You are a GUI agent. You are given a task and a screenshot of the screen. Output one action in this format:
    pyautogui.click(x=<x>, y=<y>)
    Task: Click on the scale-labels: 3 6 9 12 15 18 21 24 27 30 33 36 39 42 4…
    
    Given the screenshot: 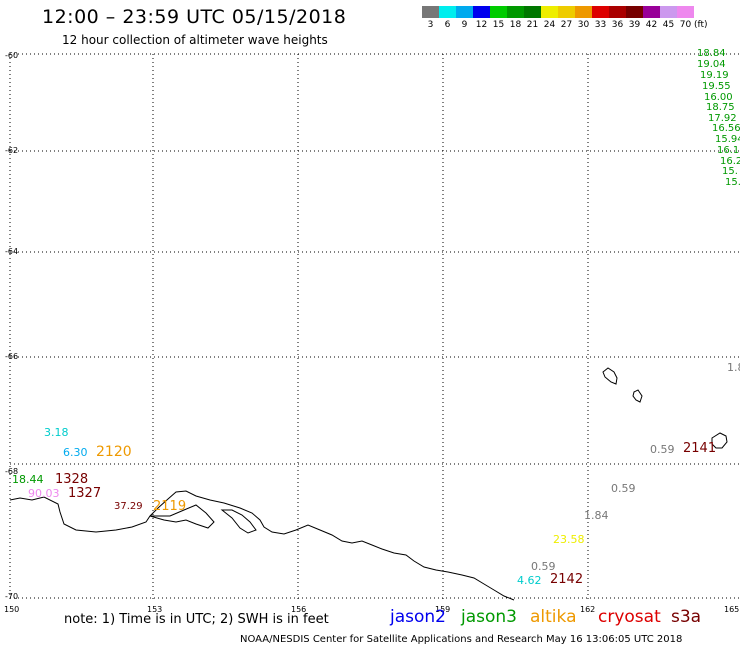 What is the action you would take?
    pyautogui.click(x=565, y=25)
    